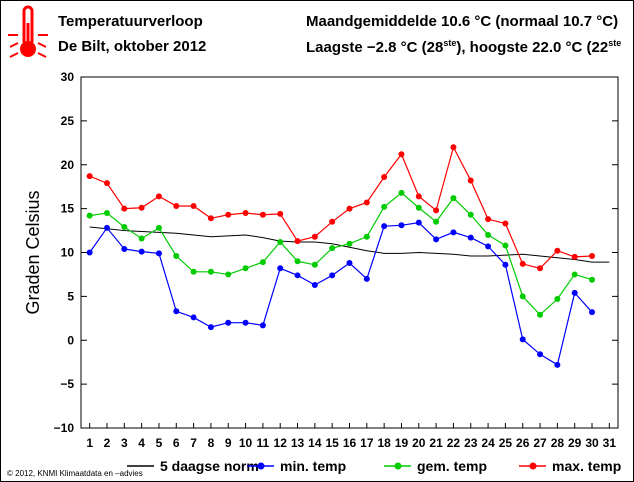 The height and width of the screenshot is (482, 634). Describe the element at coordinates (540, 443) in the screenshot. I see `x-tick-label: 27` at that location.